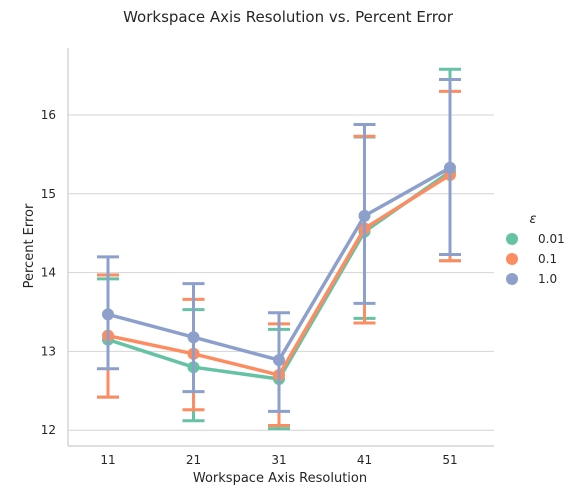 This screenshot has height=500, width=577. Describe the element at coordinates (547, 279) in the screenshot. I see `legend-label: 1.0` at that location.